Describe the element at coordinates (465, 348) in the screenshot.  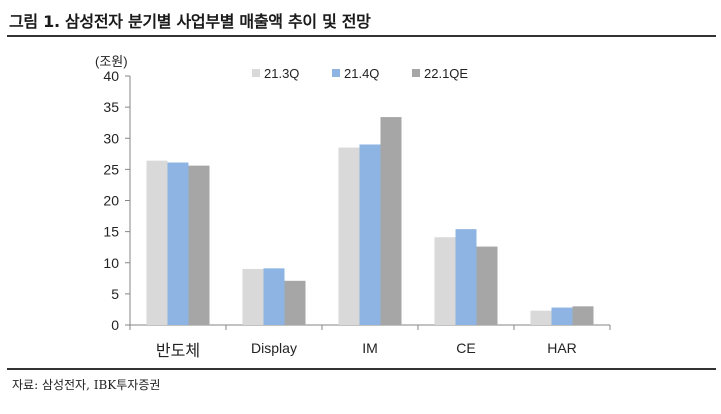
I see `x-category-label: CE` at that location.